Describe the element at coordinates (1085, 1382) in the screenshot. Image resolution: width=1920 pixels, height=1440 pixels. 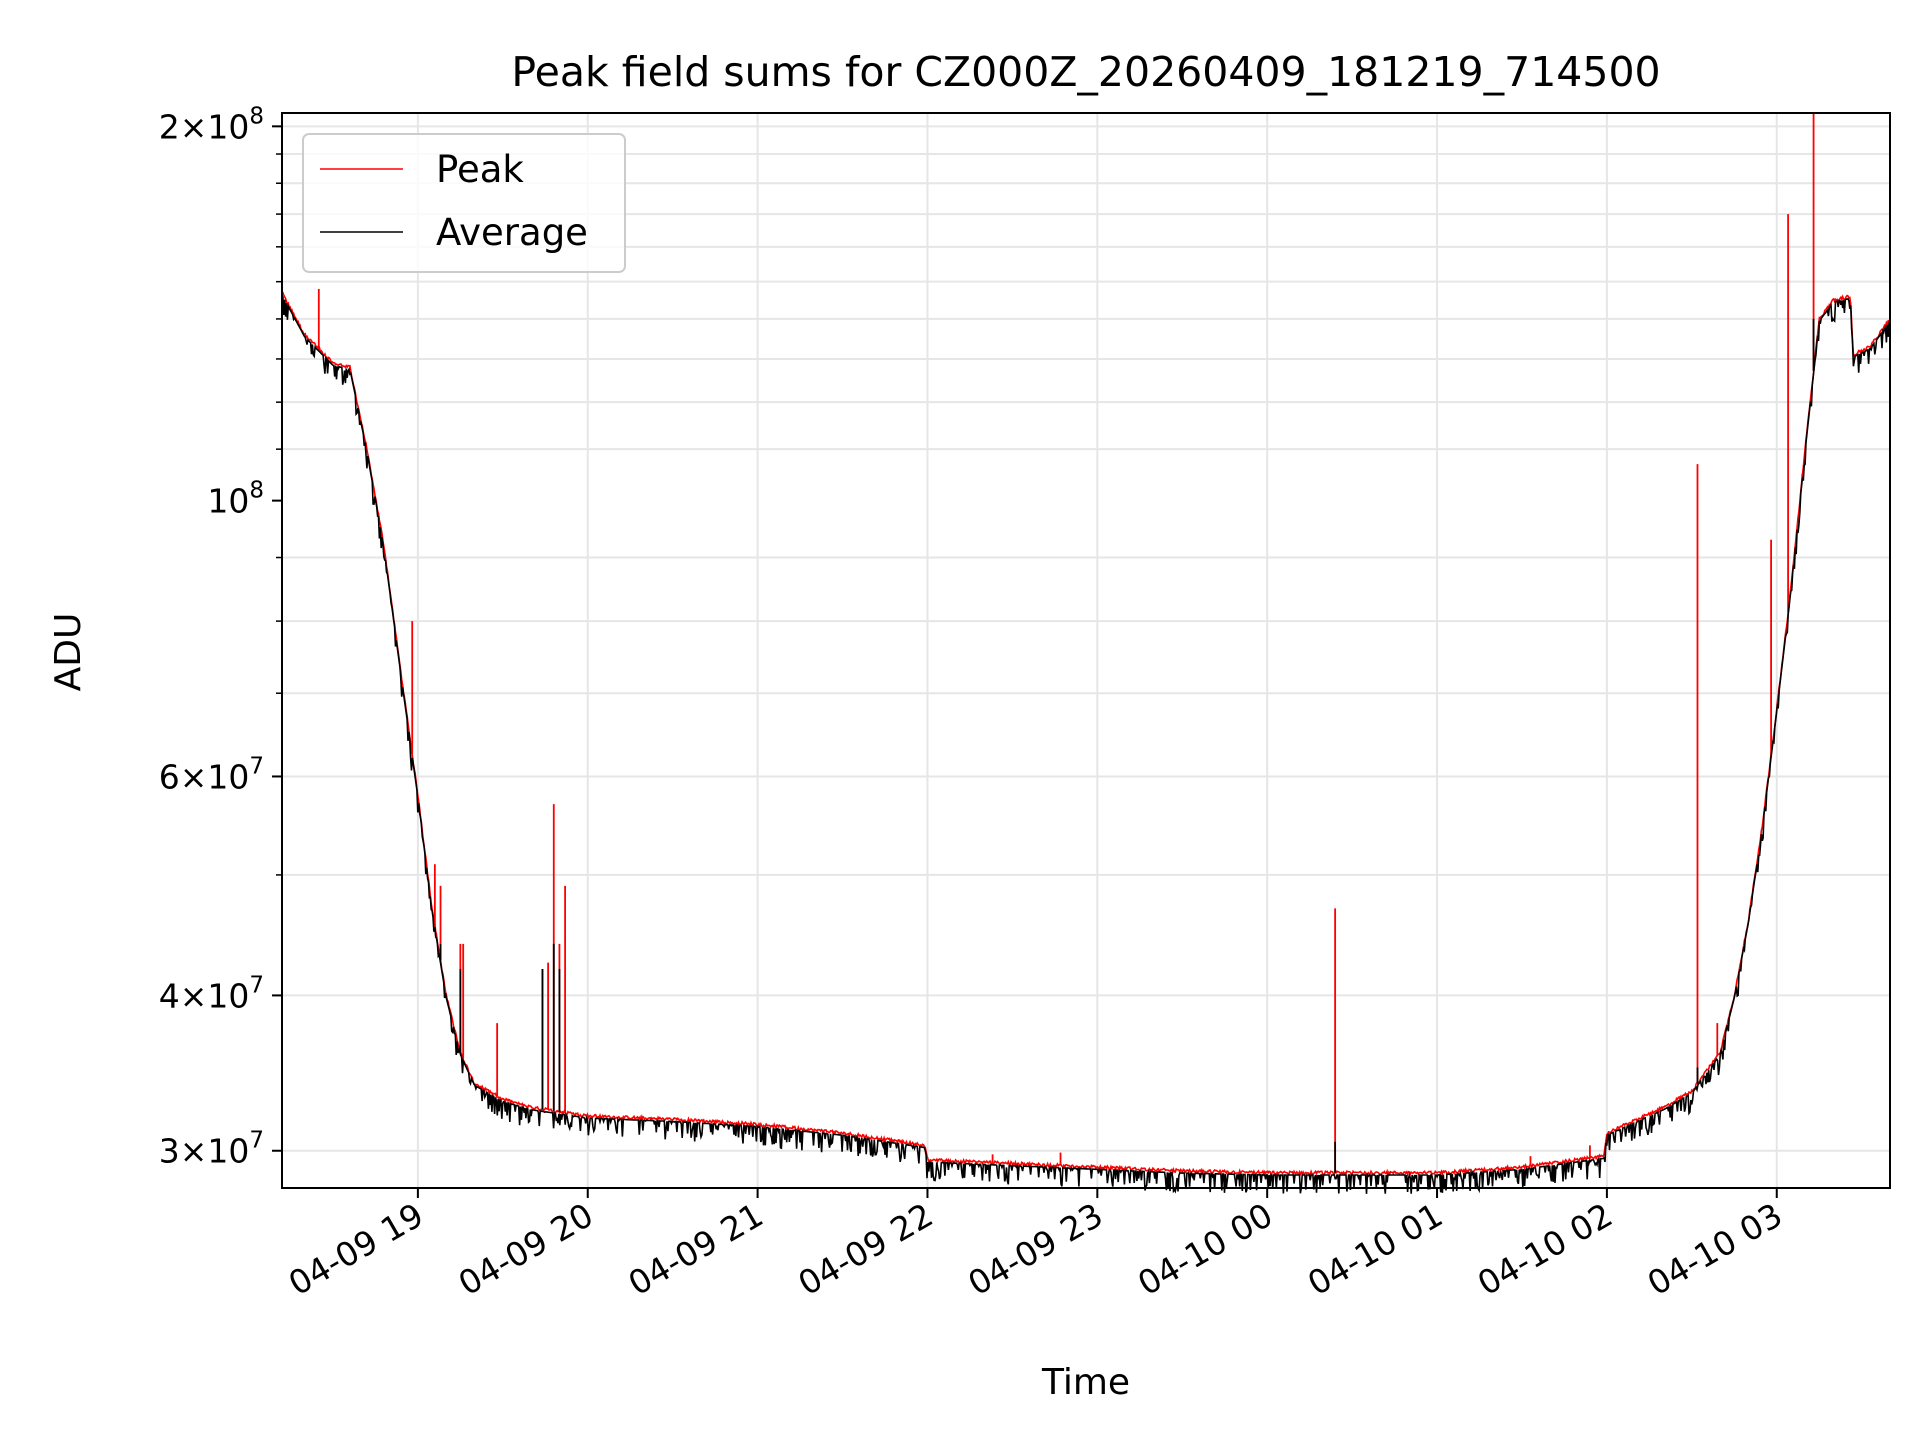
I see `x-axis-label: Time` at that location.